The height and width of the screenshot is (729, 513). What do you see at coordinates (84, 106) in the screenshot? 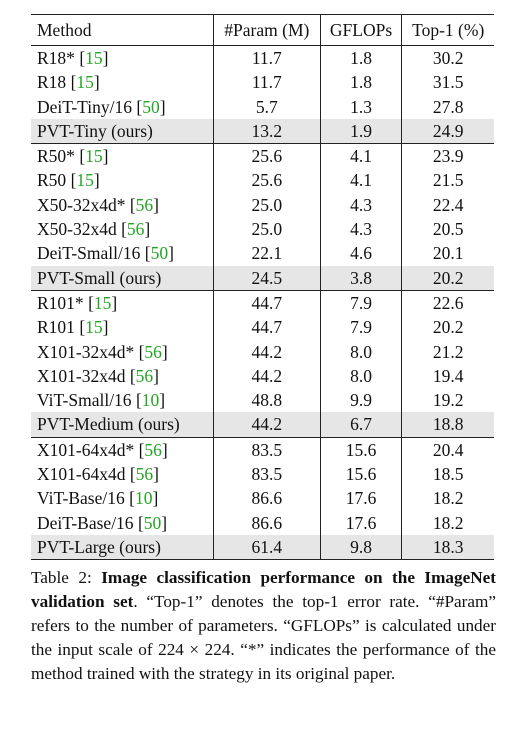
I see `method-name: DeiT-Tiny/16` at bounding box center [84, 106].